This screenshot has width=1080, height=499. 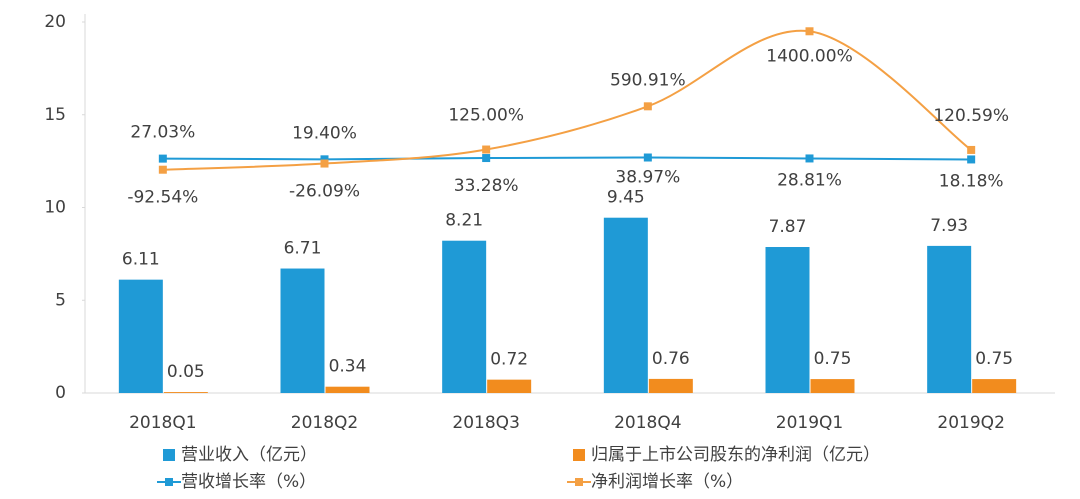 What do you see at coordinates (788, 227) in the screenshot?
I see `bar-value-label: 7.87` at bounding box center [788, 227].